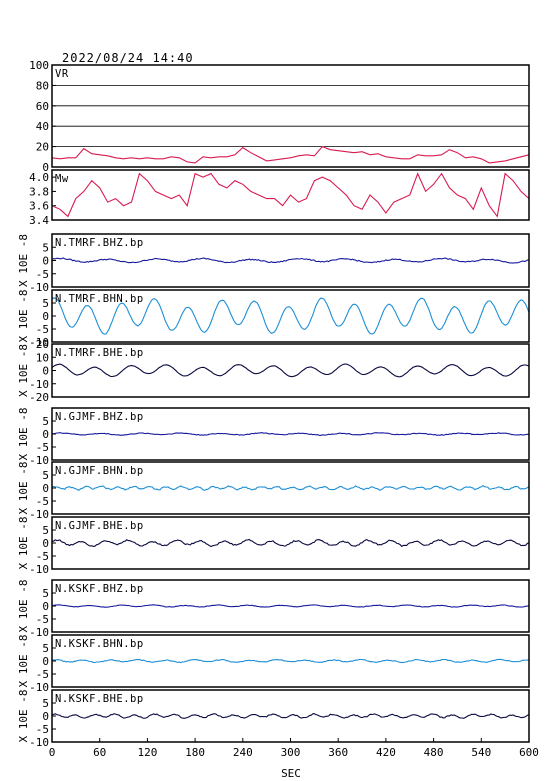 The image size is (554, 781). What do you see at coordinates (99, 526) in the screenshot?
I see `panel-label: N.GJMF.BHE.bp` at bounding box center [99, 526].